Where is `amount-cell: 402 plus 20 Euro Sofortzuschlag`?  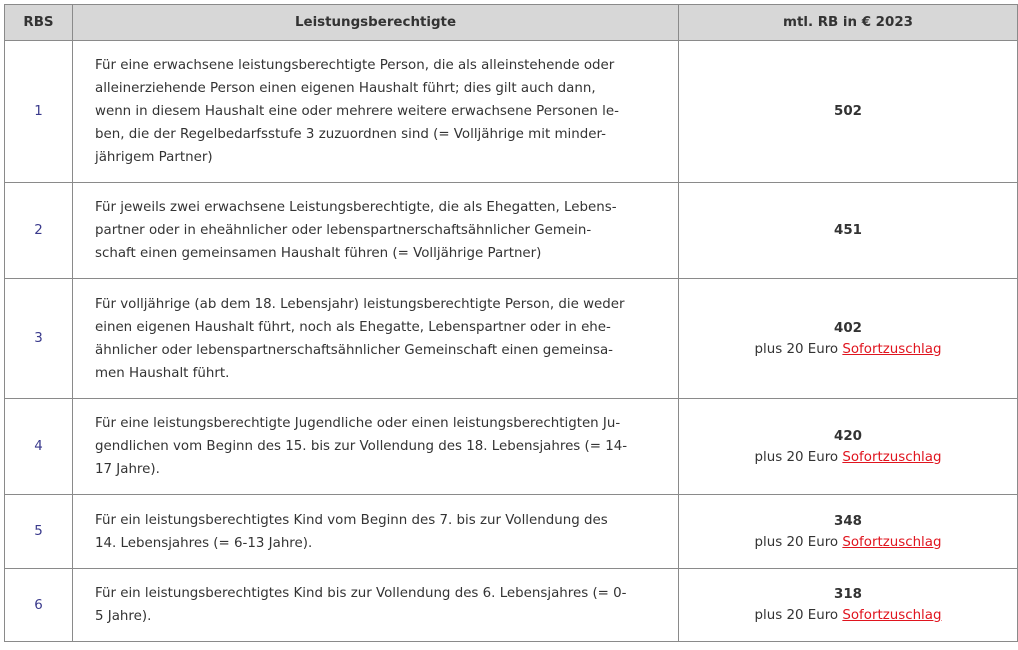 amount-cell: 402 plus 20 Euro Sofortzuschlag is located at coordinates (848, 338).